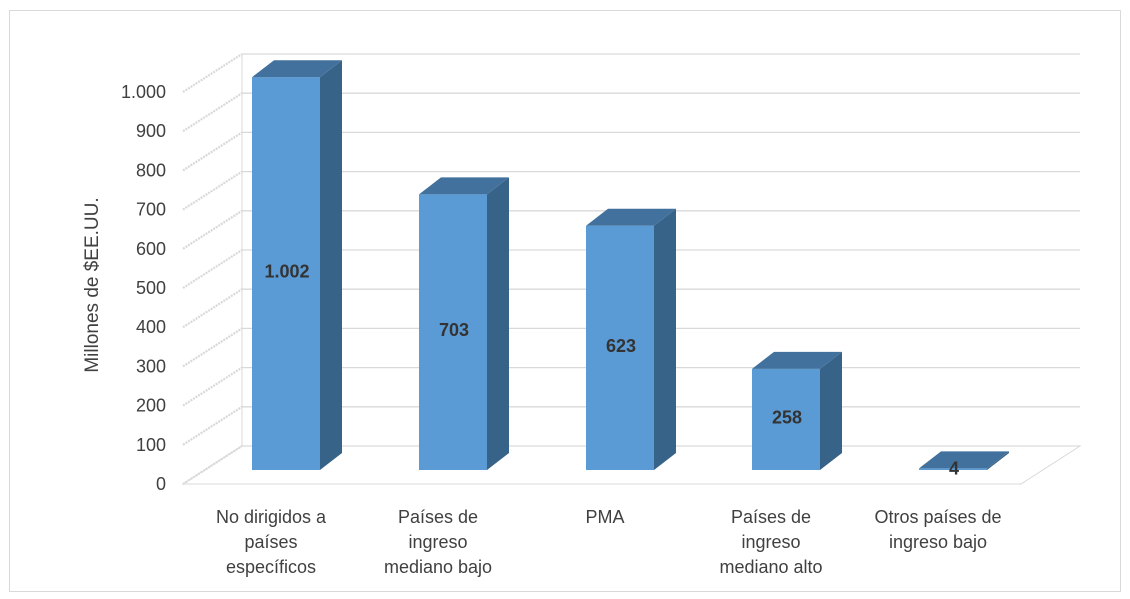 The width and height of the screenshot is (1130, 599). Describe the element at coordinates (151, 445) in the screenshot. I see `y-tick-label: 100` at that location.